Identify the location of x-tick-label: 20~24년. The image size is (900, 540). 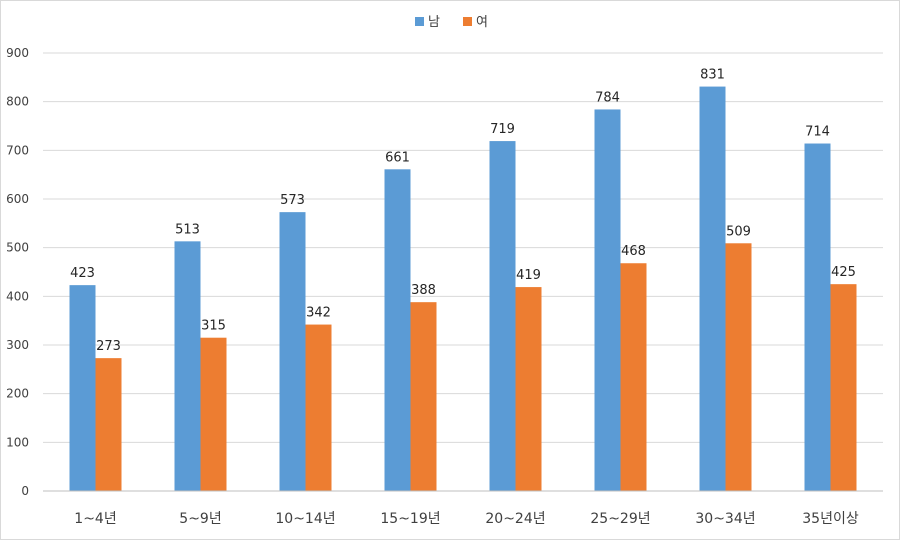
(515, 519).